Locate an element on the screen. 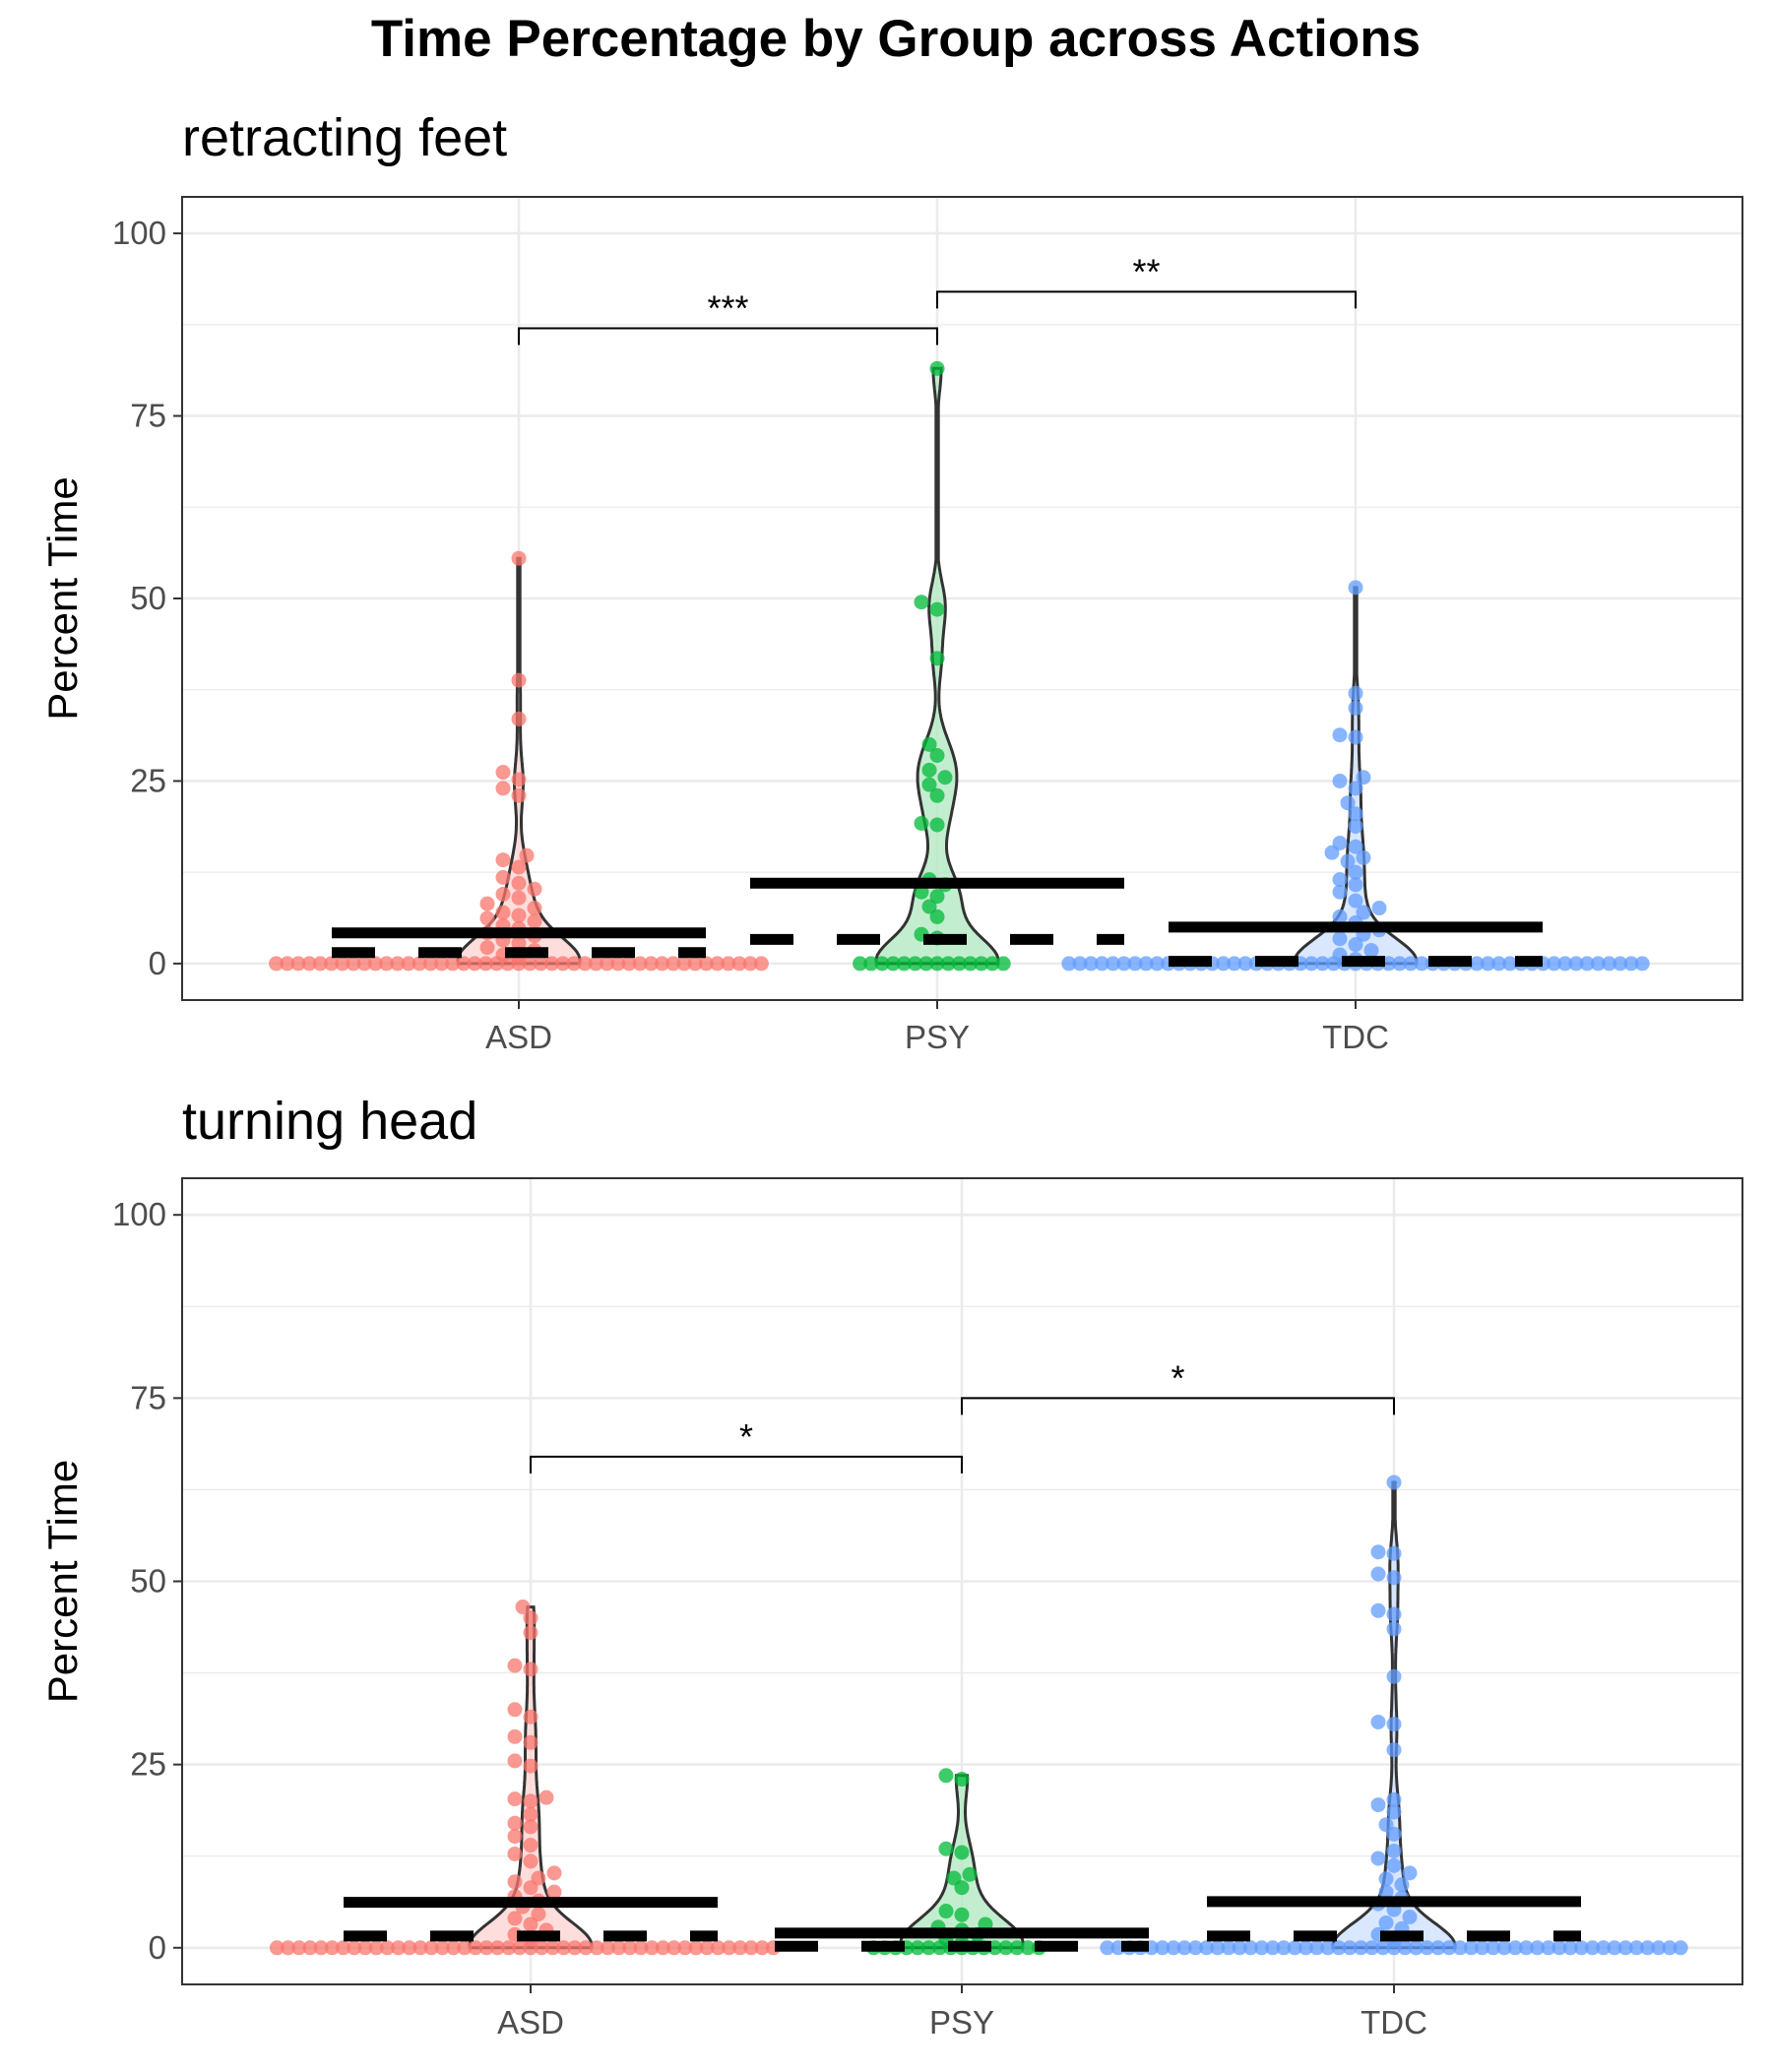 The height and width of the screenshot is (2072, 1772). x-tick-label: PSY is located at coordinates (937, 1037).